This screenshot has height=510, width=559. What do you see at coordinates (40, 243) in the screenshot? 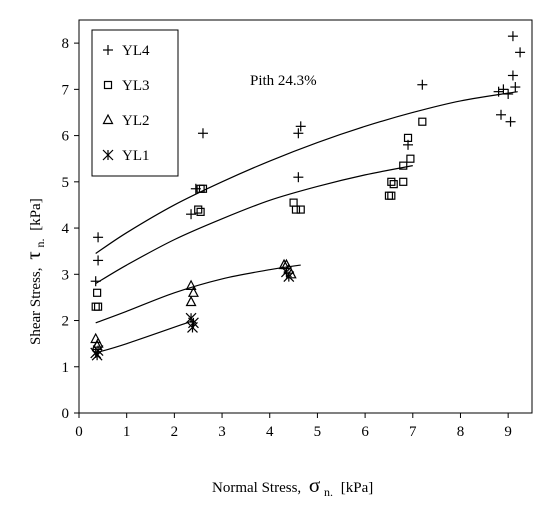
I see `y-axis-title-sub: n.` at bounding box center [40, 243].